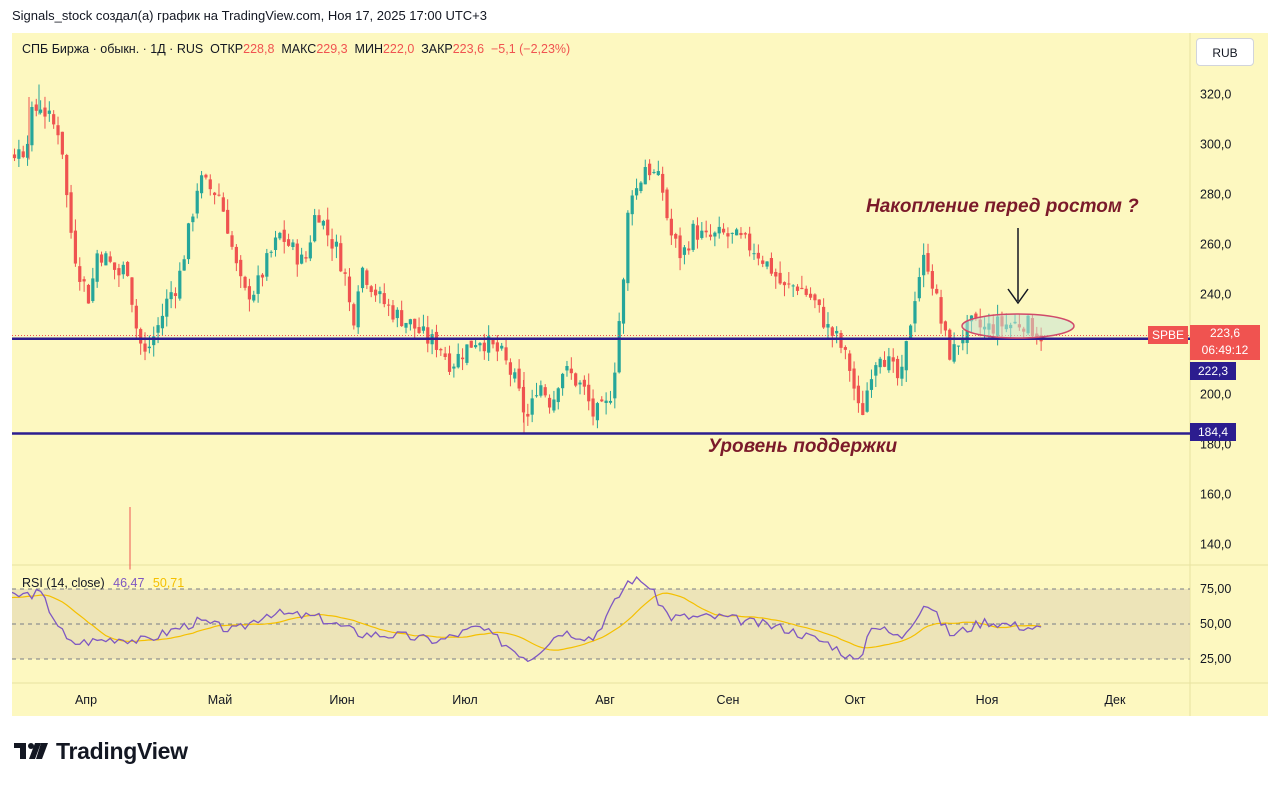  What do you see at coordinates (1215, 145) in the screenshot?
I see `price-tick-label: 300,0` at bounding box center [1215, 145].